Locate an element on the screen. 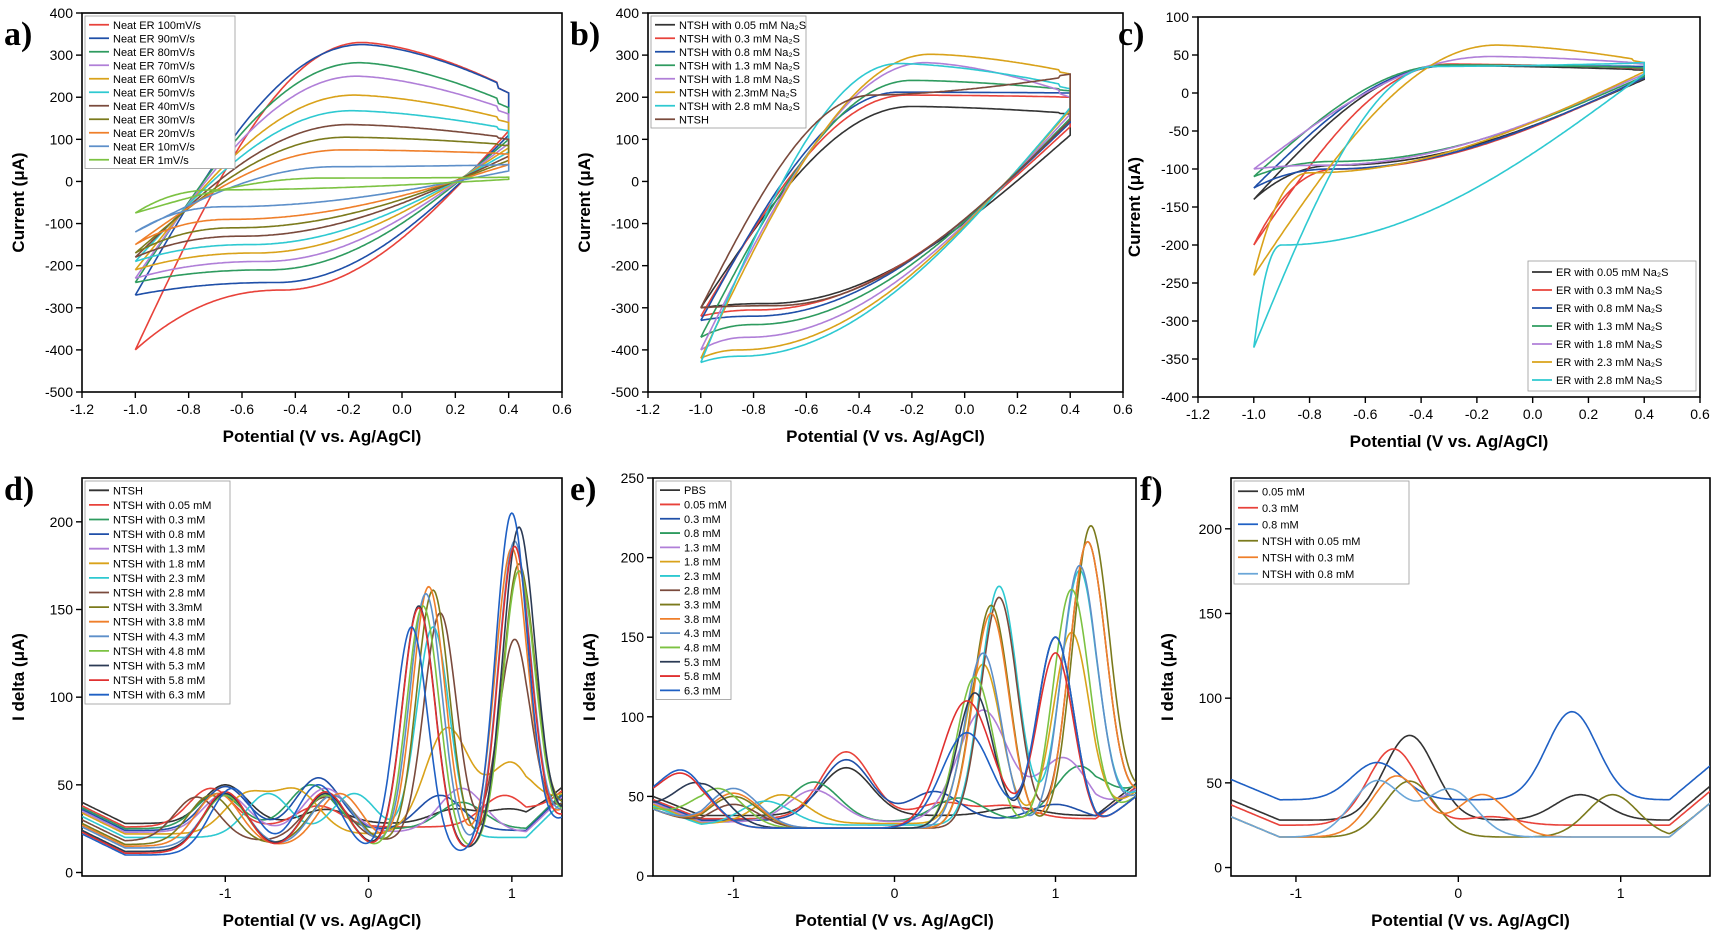 This screenshot has height=937, width=1717. legend-label: ER with 0.8 mM Na₂S is located at coordinates (1609, 309).